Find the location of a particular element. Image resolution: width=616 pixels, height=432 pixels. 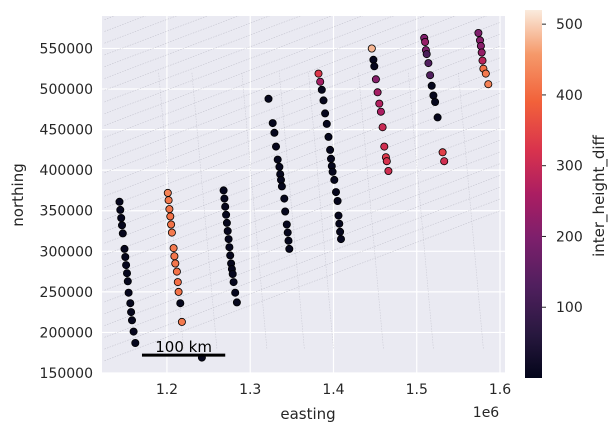

colorbar-tick-label: 400 is located at coordinates (569, 96).